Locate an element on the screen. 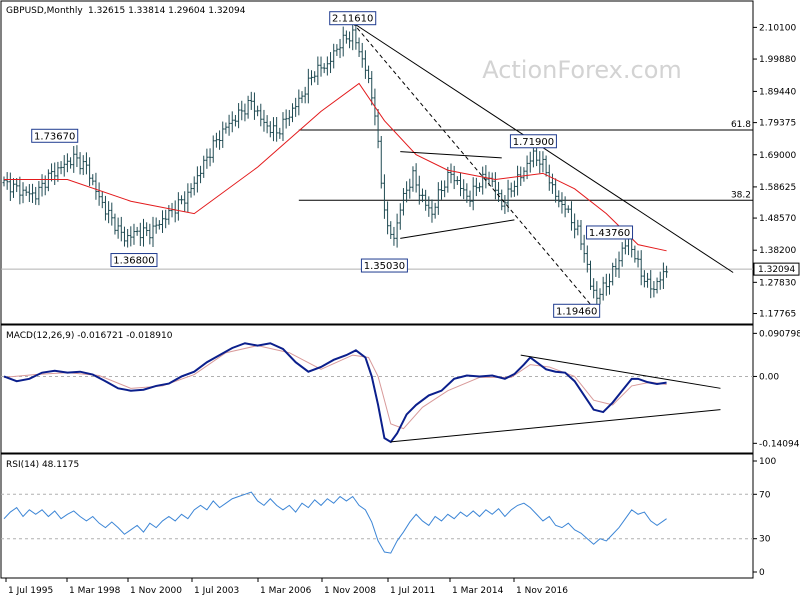  fib-label-61-8: 61.8 is located at coordinates (741, 125).